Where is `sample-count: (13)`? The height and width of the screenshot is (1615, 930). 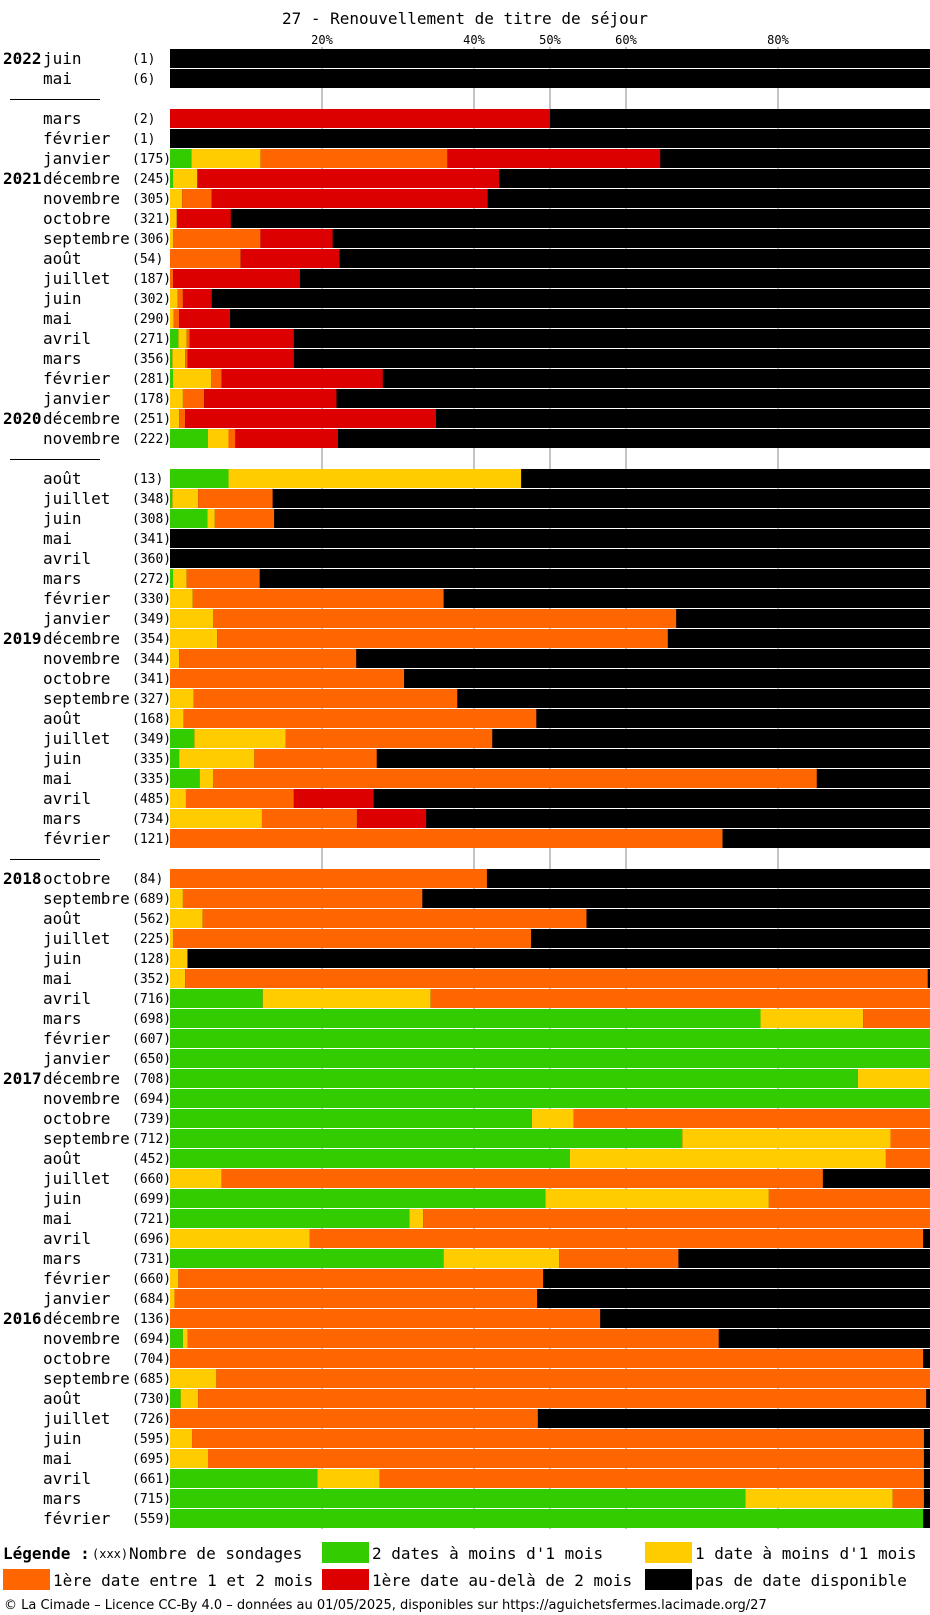 sample-count: (13) is located at coordinates (147, 479).